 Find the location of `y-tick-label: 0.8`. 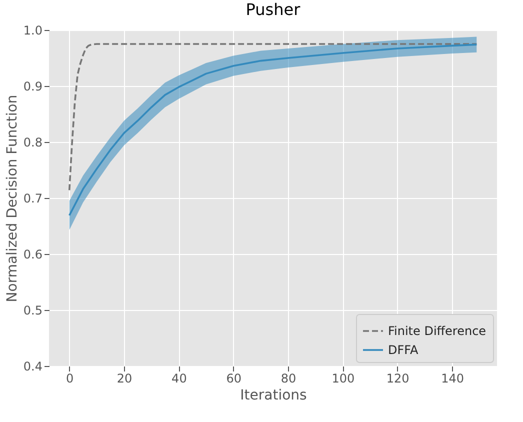

y-tick-label: 0.8 is located at coordinates (32, 143).